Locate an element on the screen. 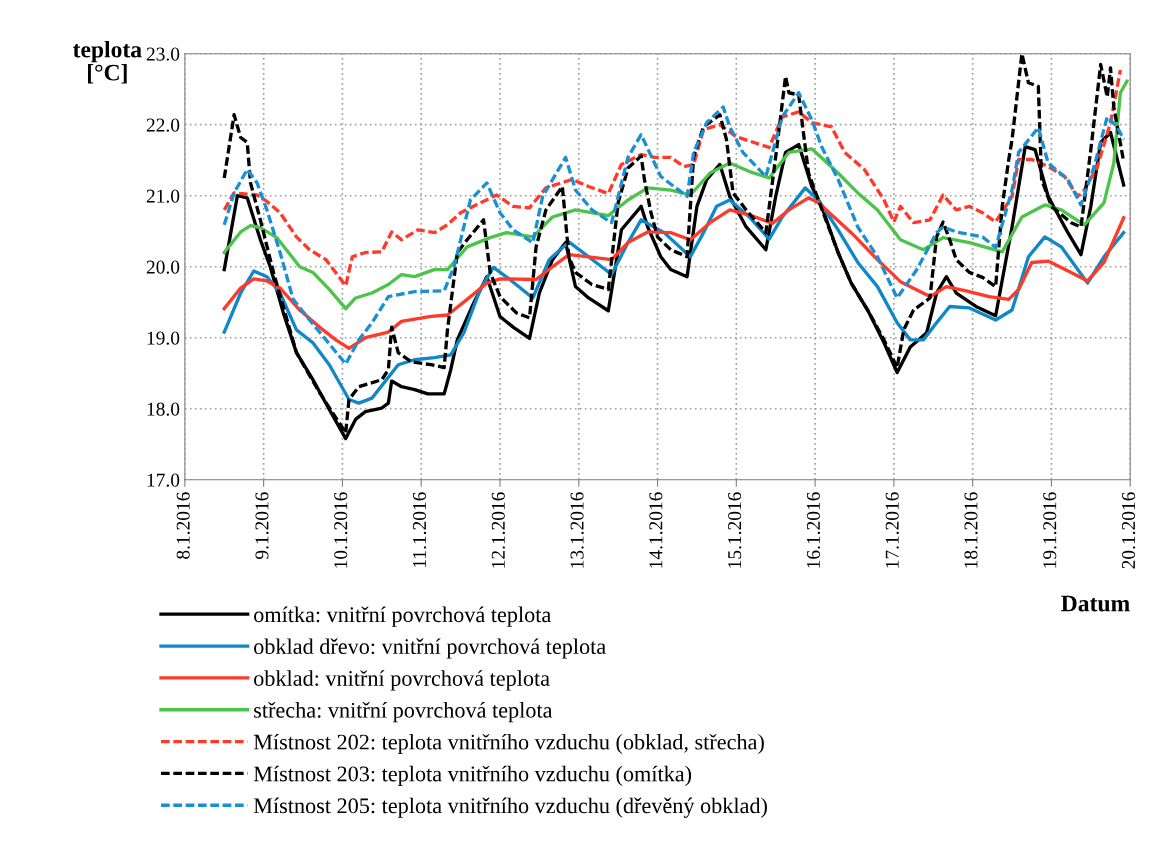  legend-label: Místnost 205: teplota vnitřního vzduchu (dřevěný obklad) is located at coordinates (510, 807).